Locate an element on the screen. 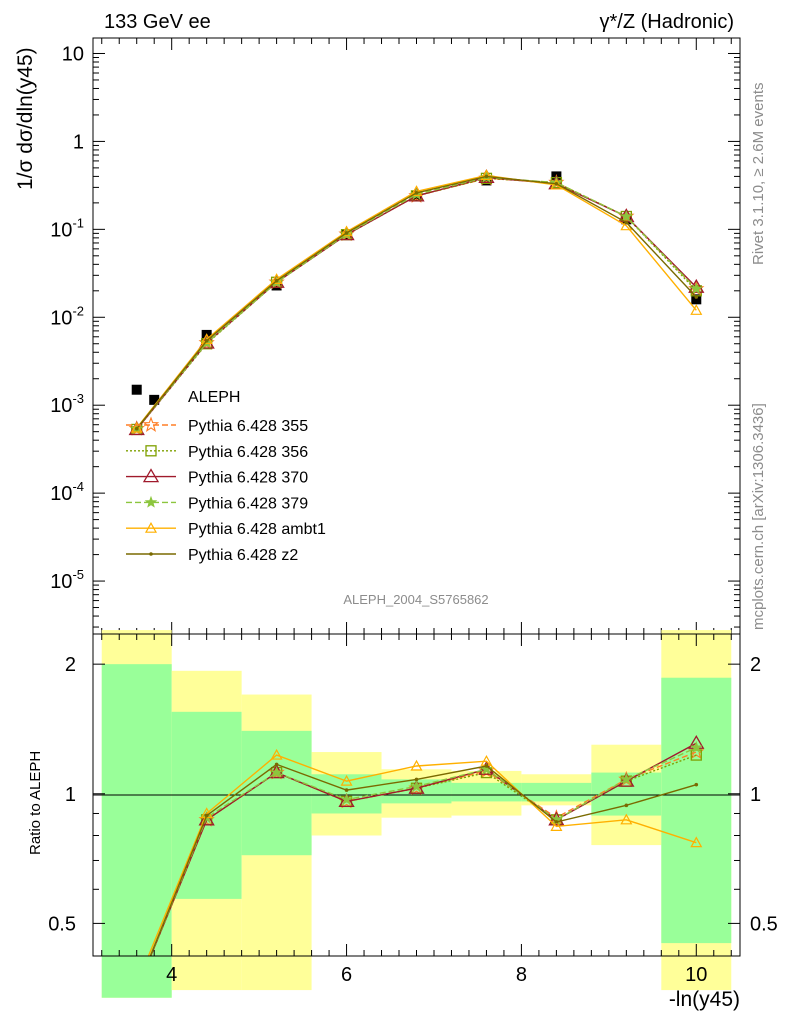 The width and height of the screenshot is (786, 1024). ratio-ytick-label-left: 0.5 is located at coordinates (62, 924).